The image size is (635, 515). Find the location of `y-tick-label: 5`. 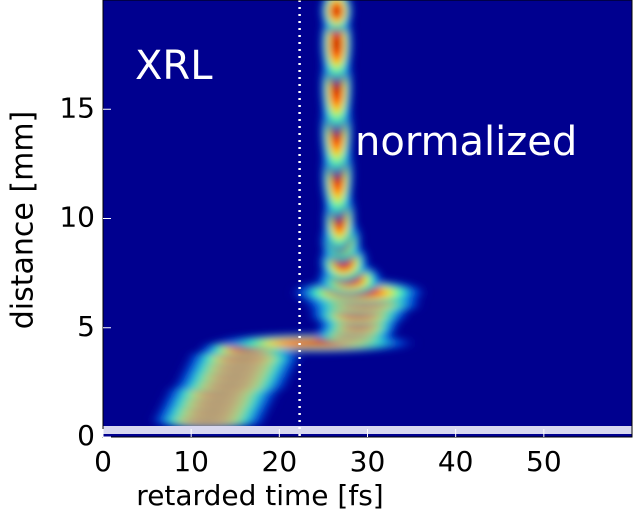

y-tick-label: 5 is located at coordinates (86, 326).